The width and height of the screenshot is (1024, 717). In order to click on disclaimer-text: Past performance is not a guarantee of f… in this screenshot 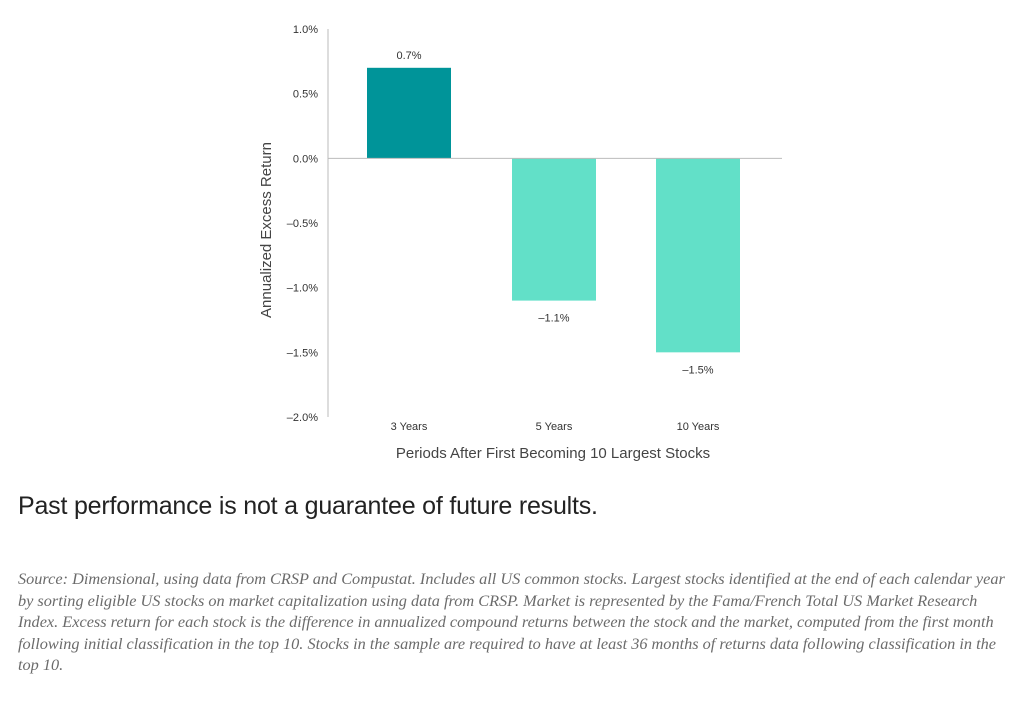, I will do `click(308, 506)`.